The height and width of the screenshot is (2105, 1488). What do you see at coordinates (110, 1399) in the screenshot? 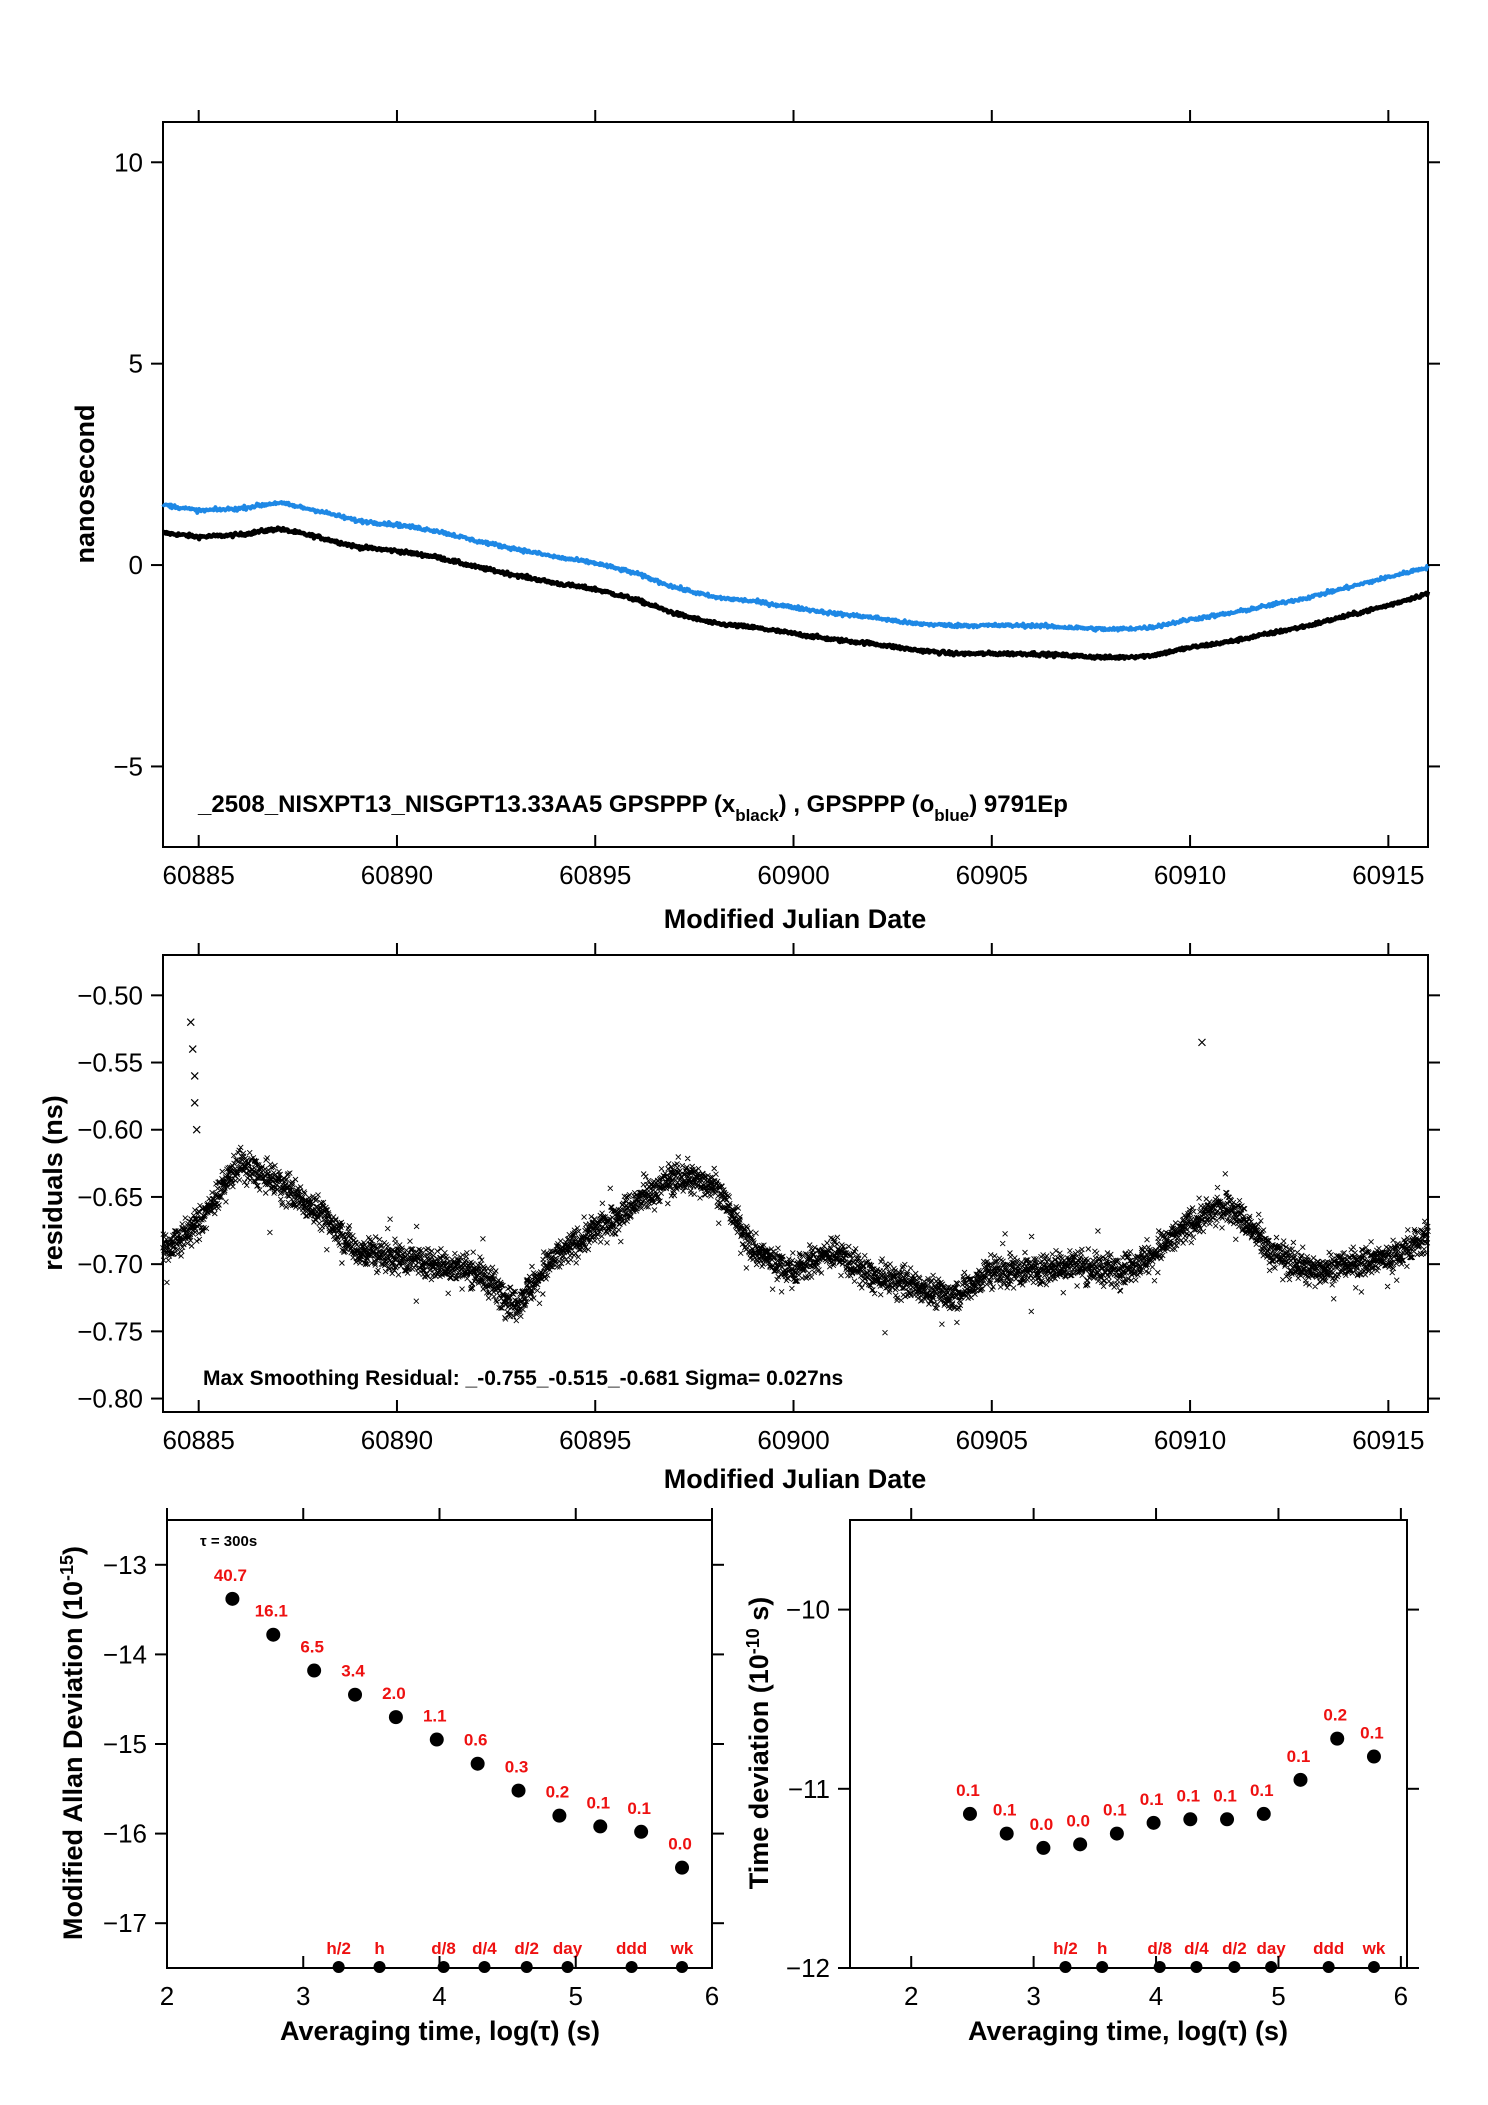
I see `residuals-y-tick-label: −0.80` at bounding box center [110, 1399].